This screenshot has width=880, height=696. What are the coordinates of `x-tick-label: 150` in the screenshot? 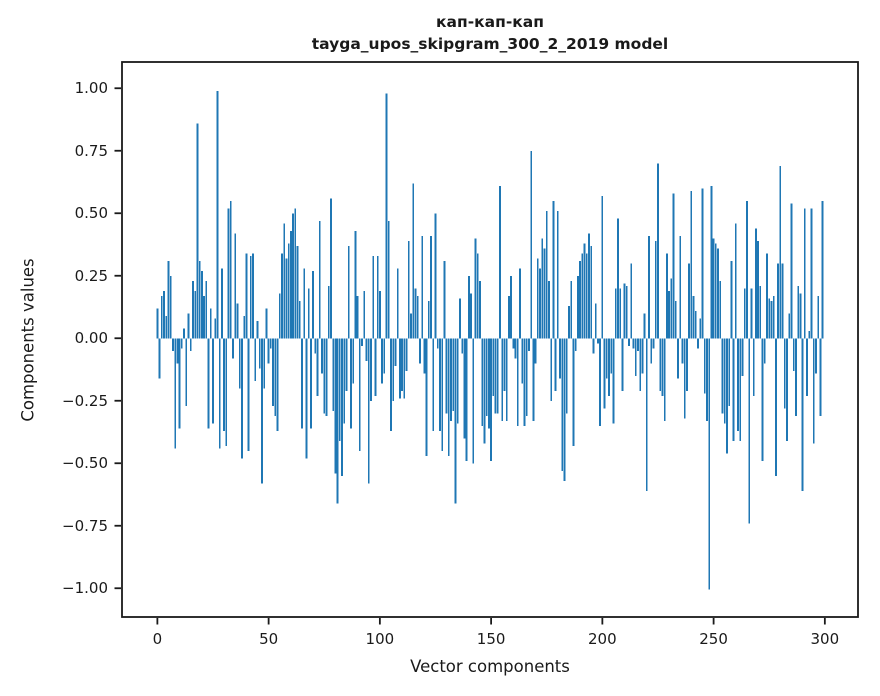 It's located at (491, 639).